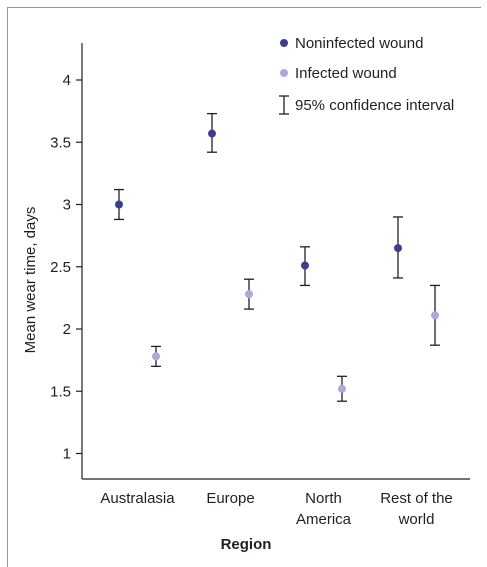 This screenshot has width=487, height=567. What do you see at coordinates (323, 498) in the screenshot?
I see `x-tick-label: North` at bounding box center [323, 498].